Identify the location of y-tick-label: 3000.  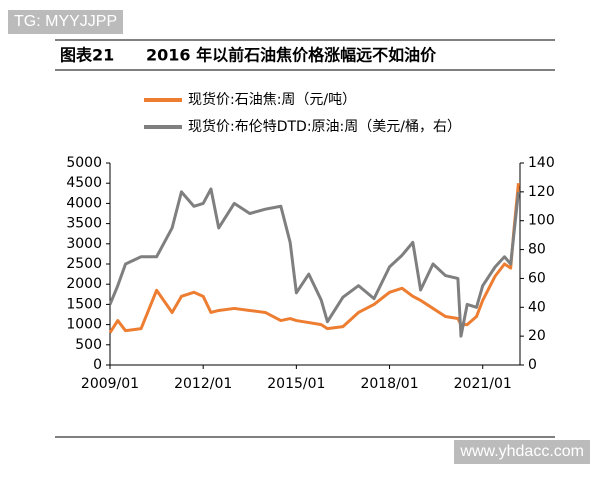
(84, 244).